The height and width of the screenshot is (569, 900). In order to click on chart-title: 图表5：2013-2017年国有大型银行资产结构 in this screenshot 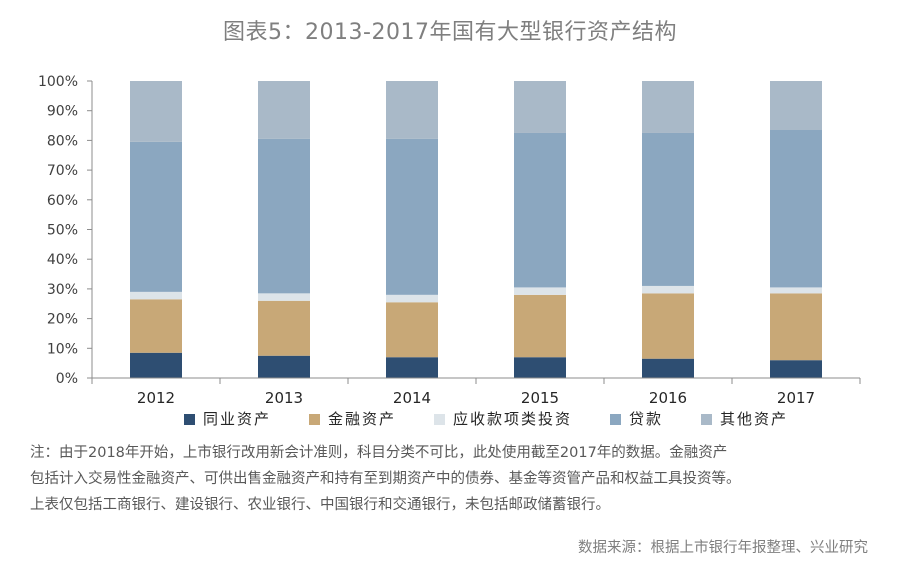, I will do `click(450, 32)`.